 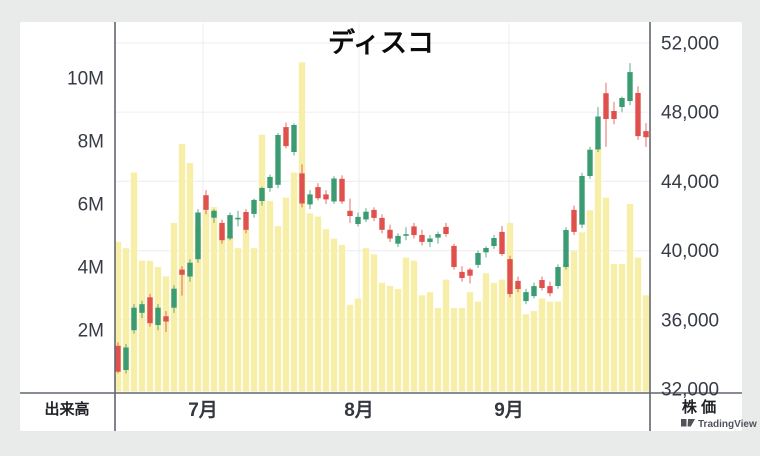 What do you see at coordinates (690, 113) in the screenshot?
I see `price-tick-label: 48,000` at bounding box center [690, 113].